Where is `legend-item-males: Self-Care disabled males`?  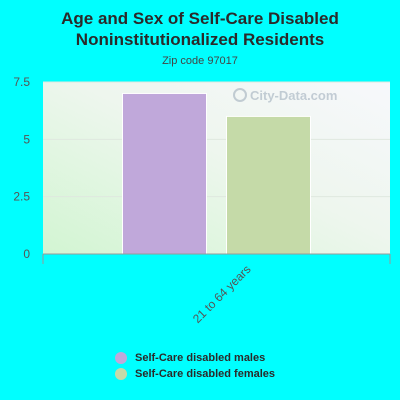 legend-item-males: Self-Care disabled males is located at coordinates (195, 358).